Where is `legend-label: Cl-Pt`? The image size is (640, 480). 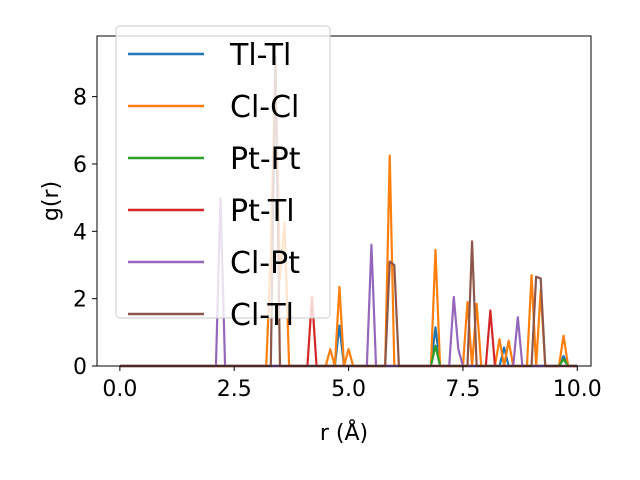
legend-label: Cl-Pt is located at coordinates (265, 263).